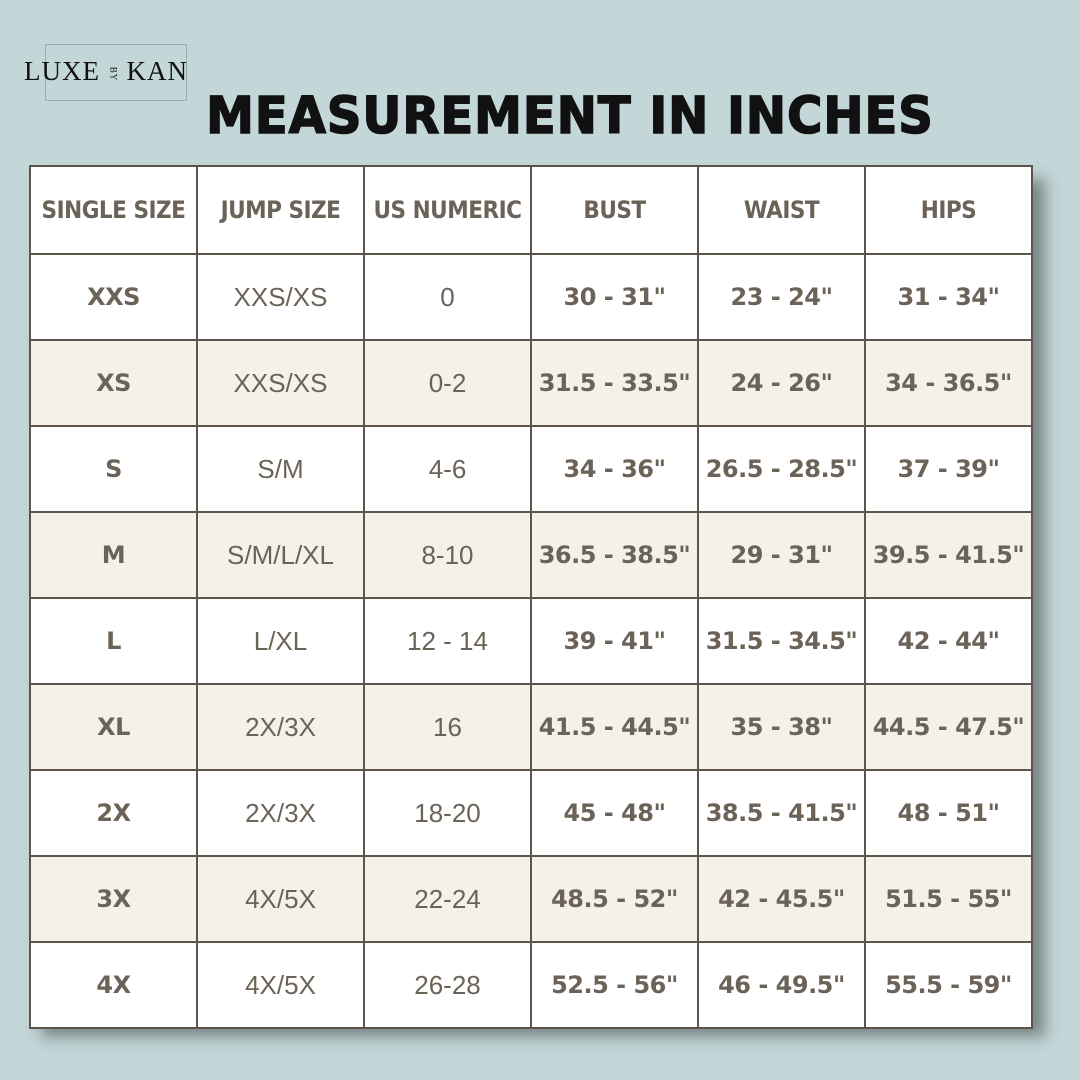 The image size is (1080, 1080). I want to click on column-header: JUMP SIZE, so click(280, 210).